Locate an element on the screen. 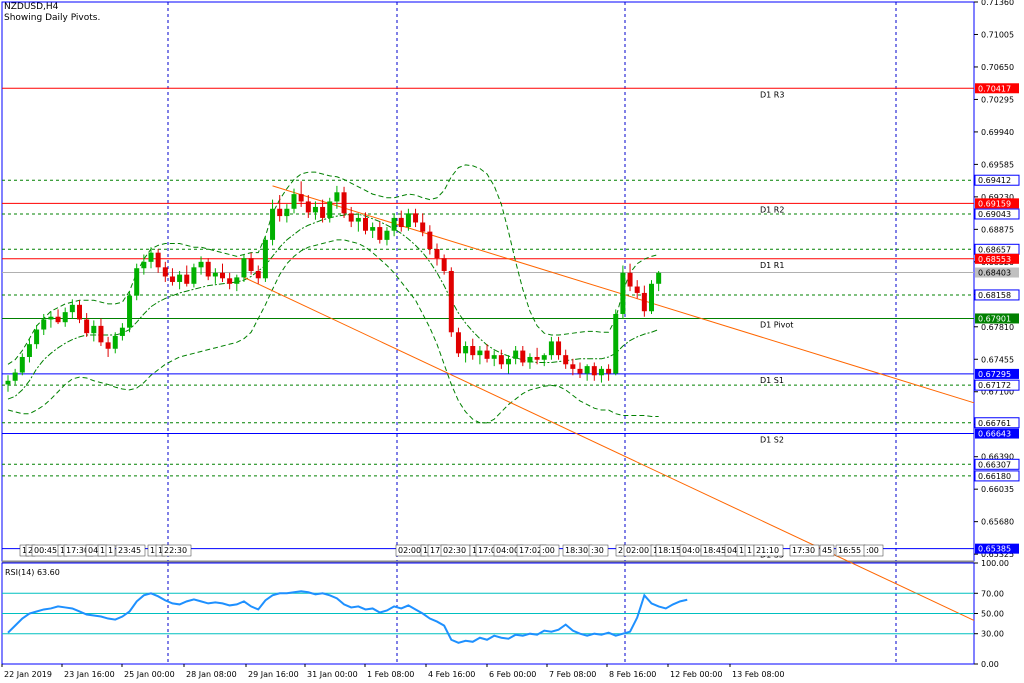 Image resolution: width=1024 pixels, height=683 pixels. price-tick-label: 0.66390 is located at coordinates (997, 457).